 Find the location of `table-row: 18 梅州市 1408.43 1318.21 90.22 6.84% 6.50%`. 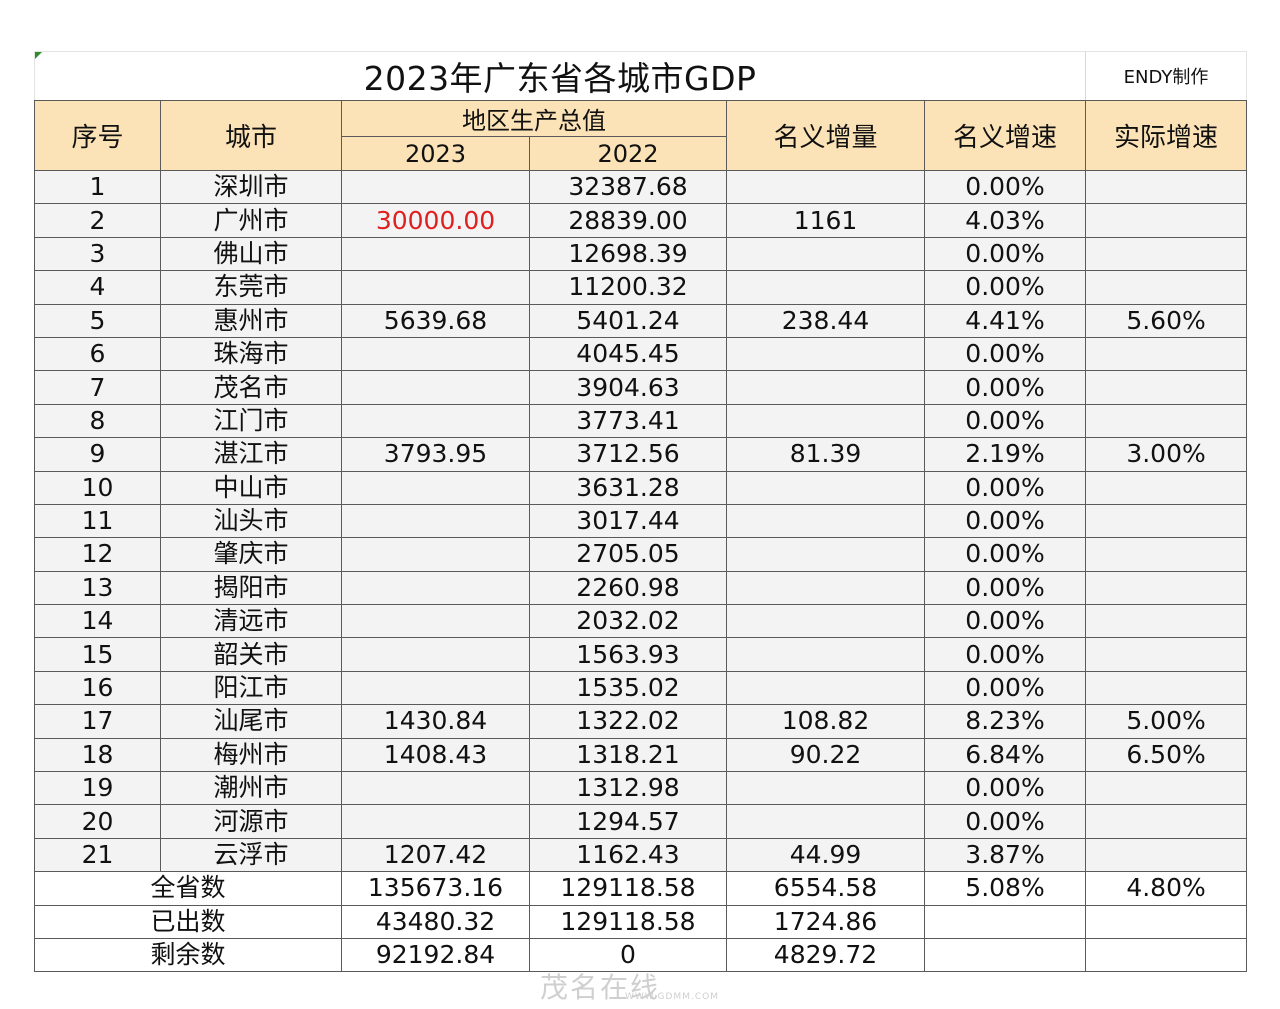

table-row: 18 梅州市 1408.43 1318.21 90.22 6.84% 6.50% is located at coordinates (641, 755).